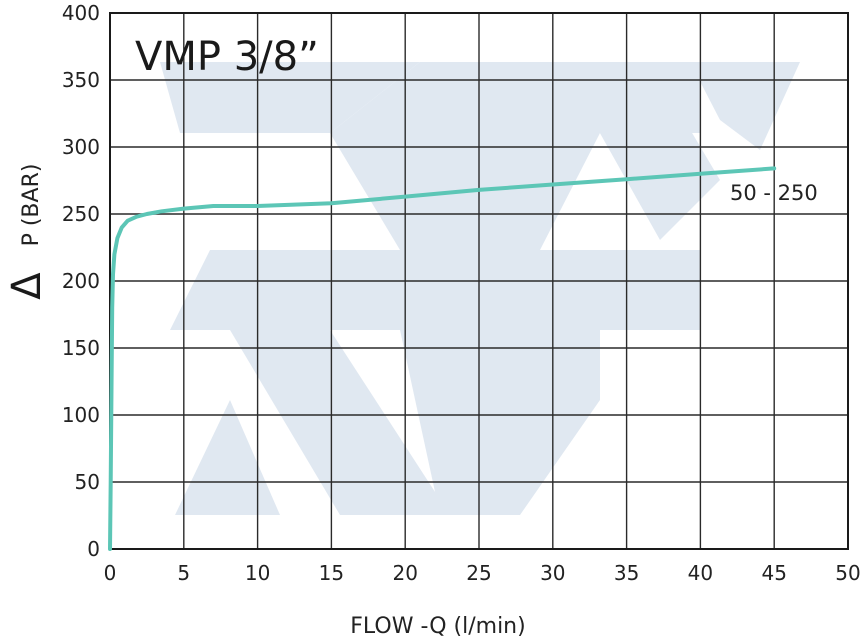  I want to click on y-tick-label: 300, so click(81, 147).